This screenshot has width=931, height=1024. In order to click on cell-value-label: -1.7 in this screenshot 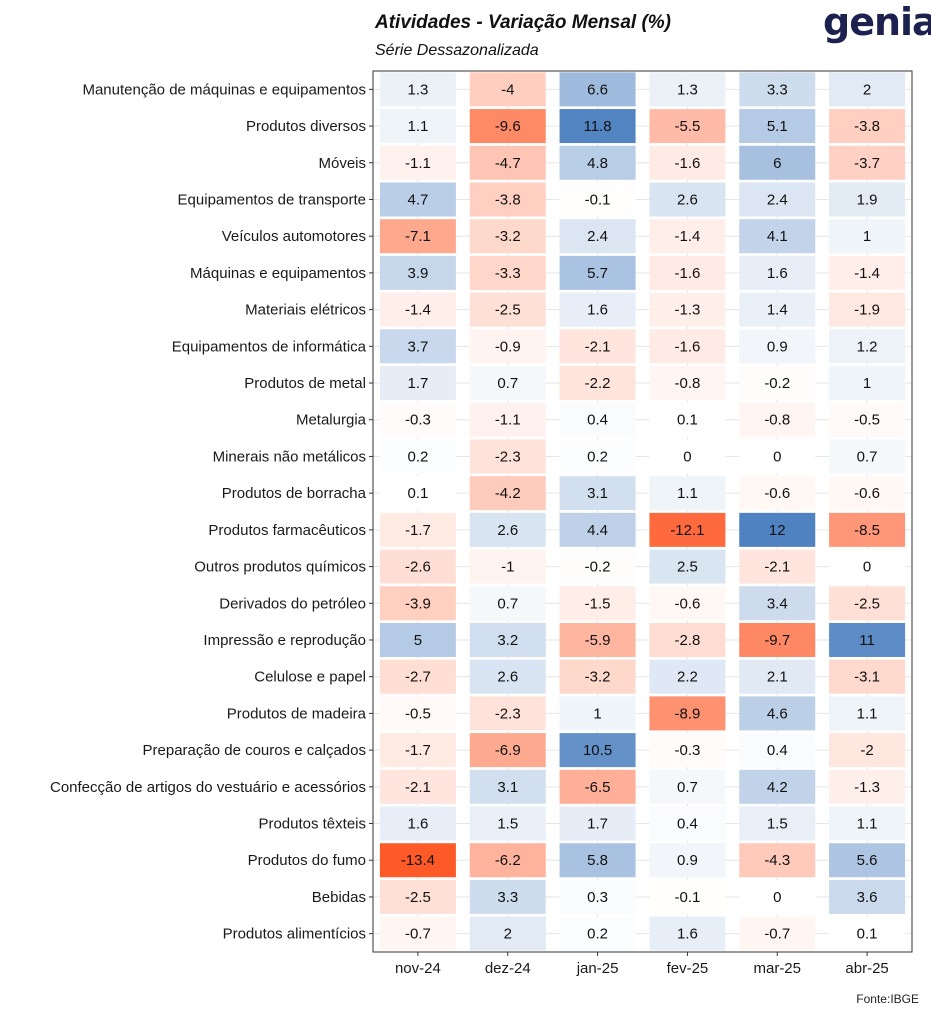, I will do `click(418, 750)`.